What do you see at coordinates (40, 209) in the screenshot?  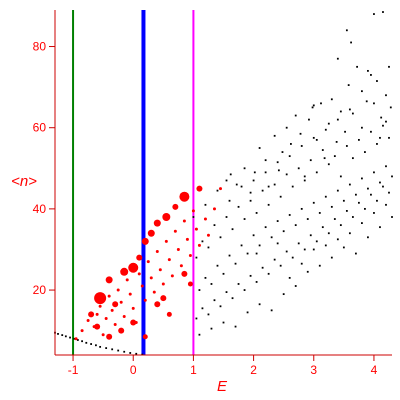 I see `y-tick-label: 40` at bounding box center [40, 209].